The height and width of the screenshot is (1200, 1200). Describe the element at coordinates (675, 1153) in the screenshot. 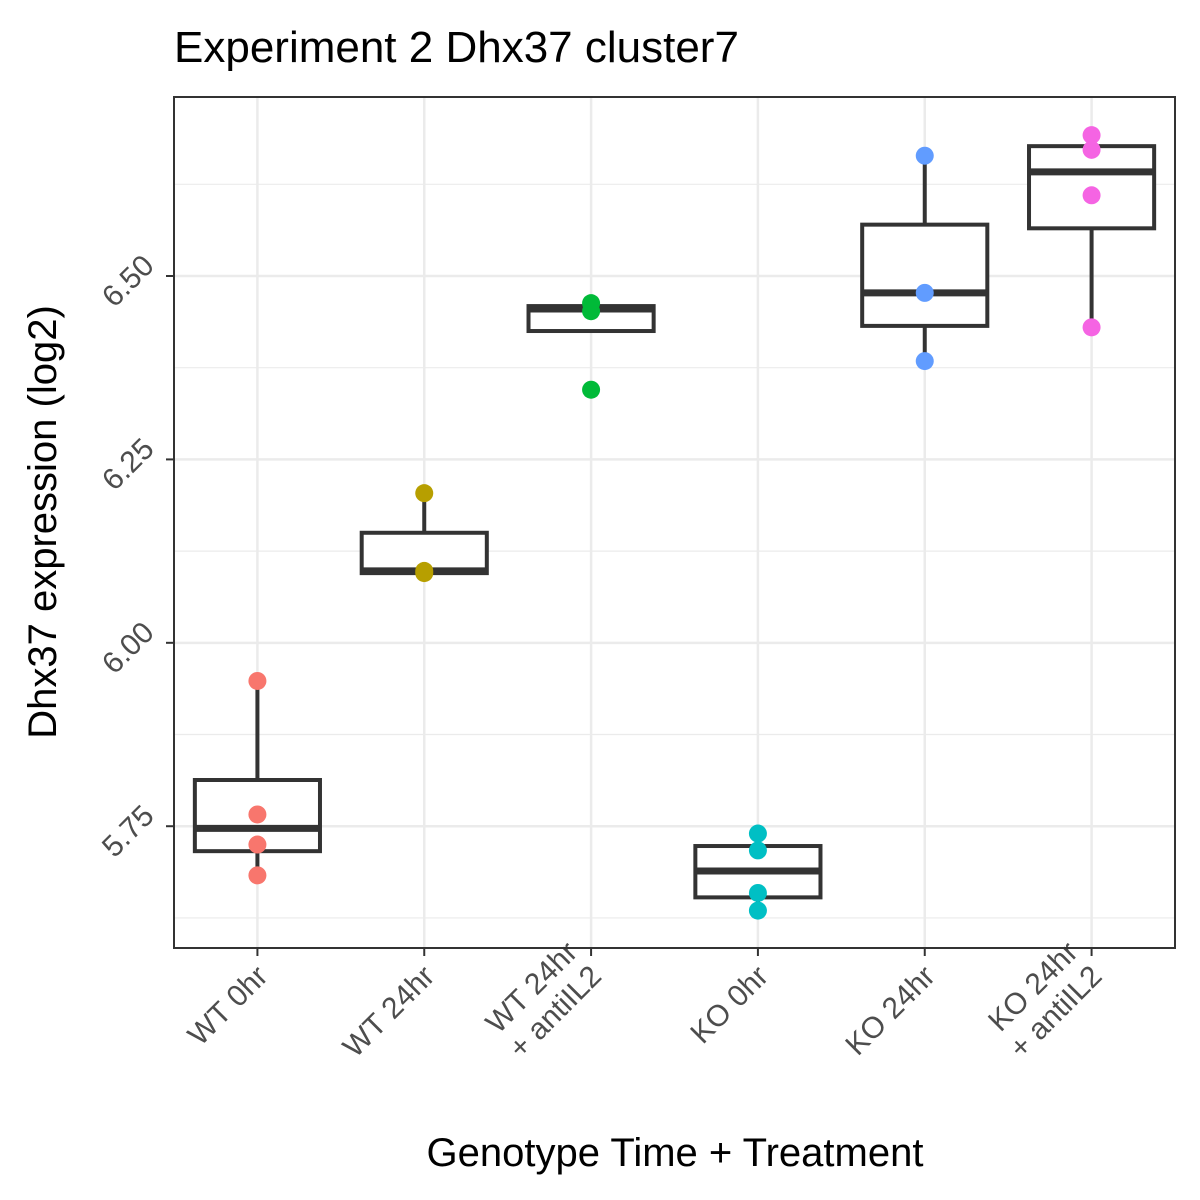

I see `x-axis-title: Genotype Time + Treatment` at that location.